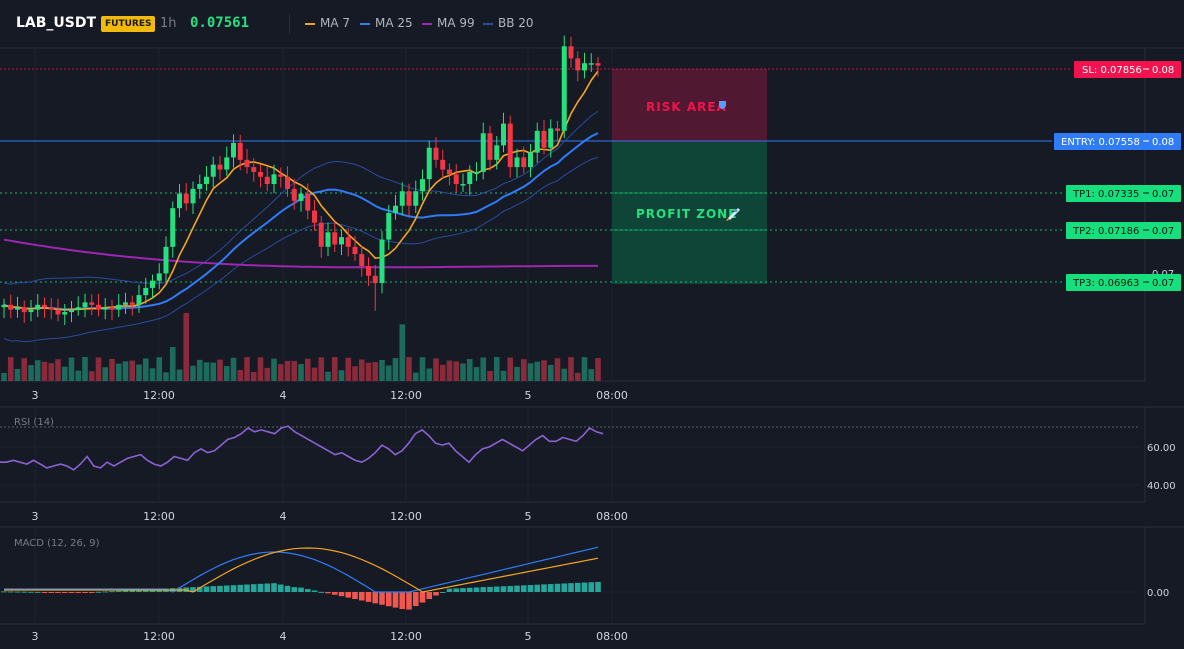 The width and height of the screenshot is (1184, 649). Describe the element at coordinates (1112, 70) in the screenshot. I see `sl-tag-text: SL: 0.07856` at that location.